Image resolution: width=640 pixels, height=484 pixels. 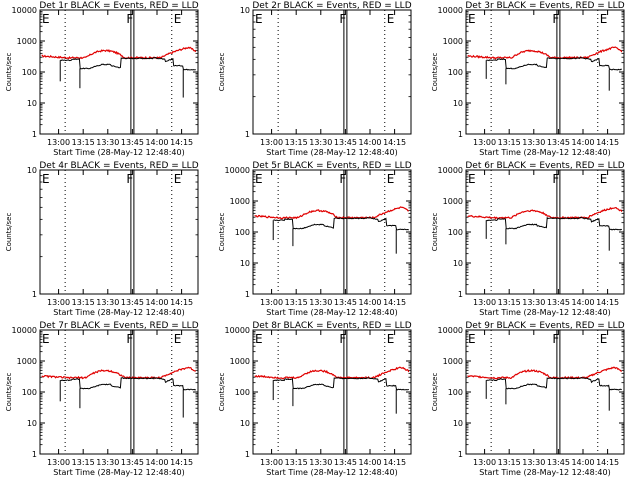 I want to click on chart-title: Det 6r BLACK = Events, RED = LLD, so click(x=544, y=166).